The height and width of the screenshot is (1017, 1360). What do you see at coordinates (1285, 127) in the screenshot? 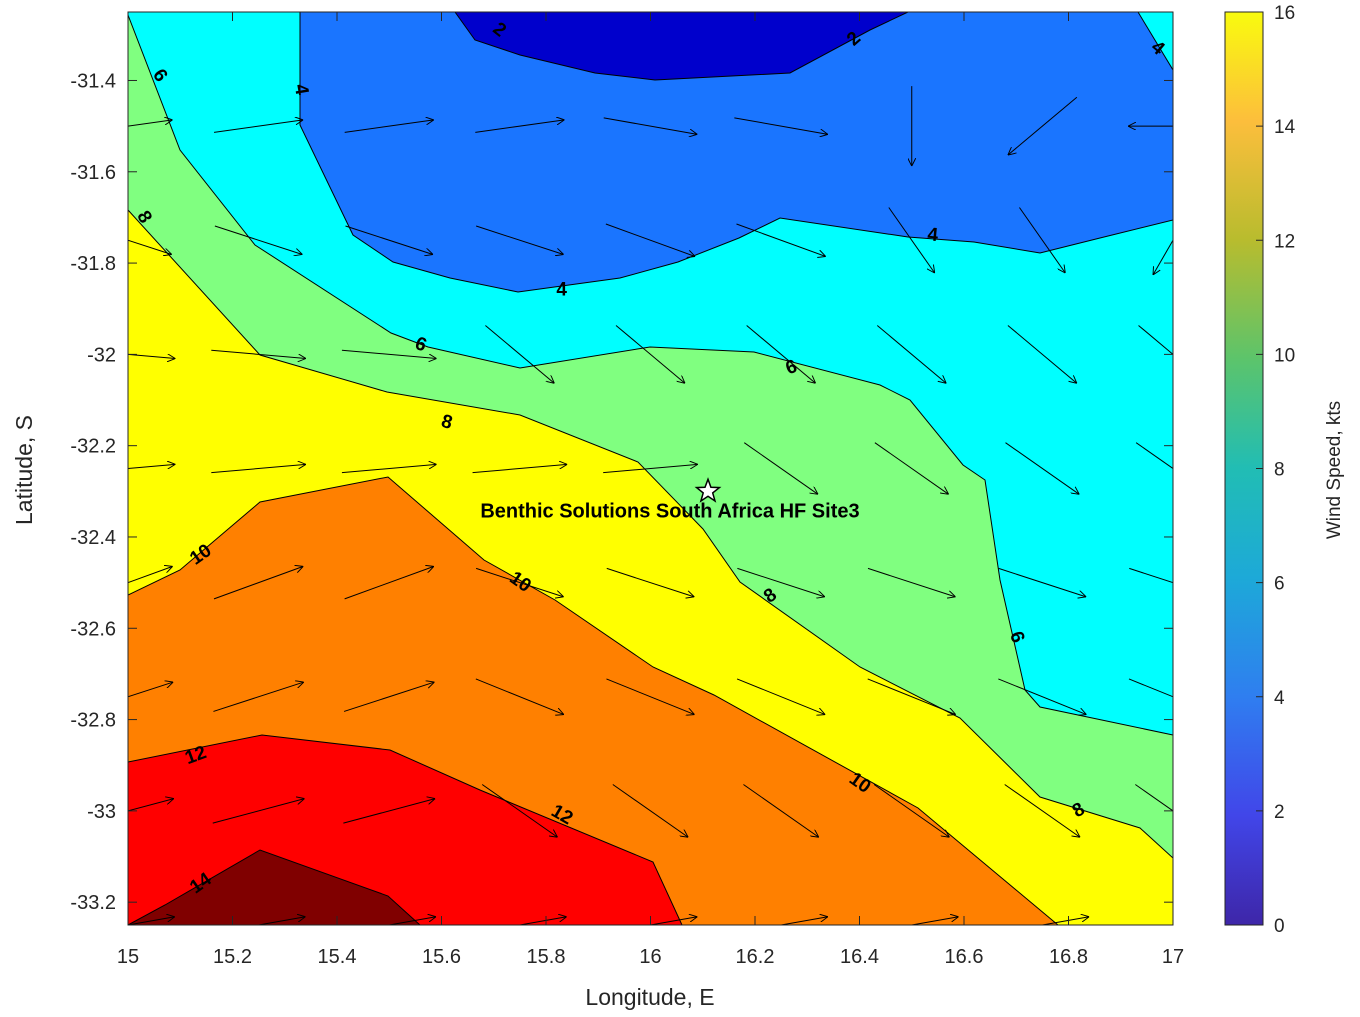
I see `colorbar-tick-label: 14` at bounding box center [1285, 127].